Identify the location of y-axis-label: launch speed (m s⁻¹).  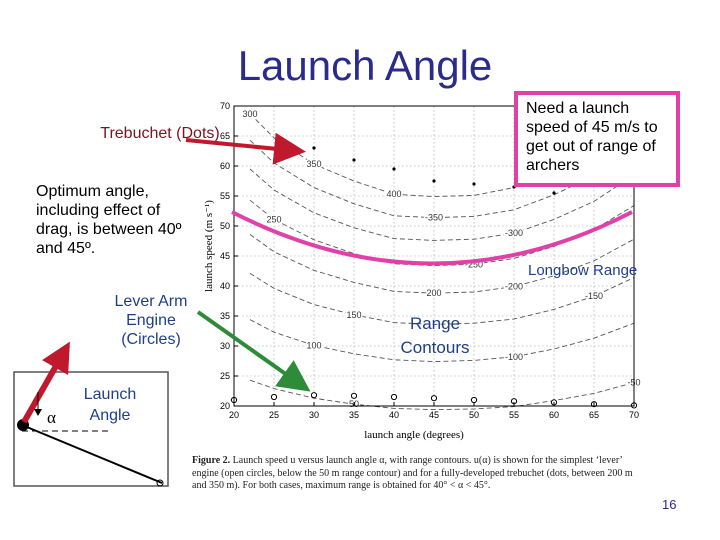
(209, 246).